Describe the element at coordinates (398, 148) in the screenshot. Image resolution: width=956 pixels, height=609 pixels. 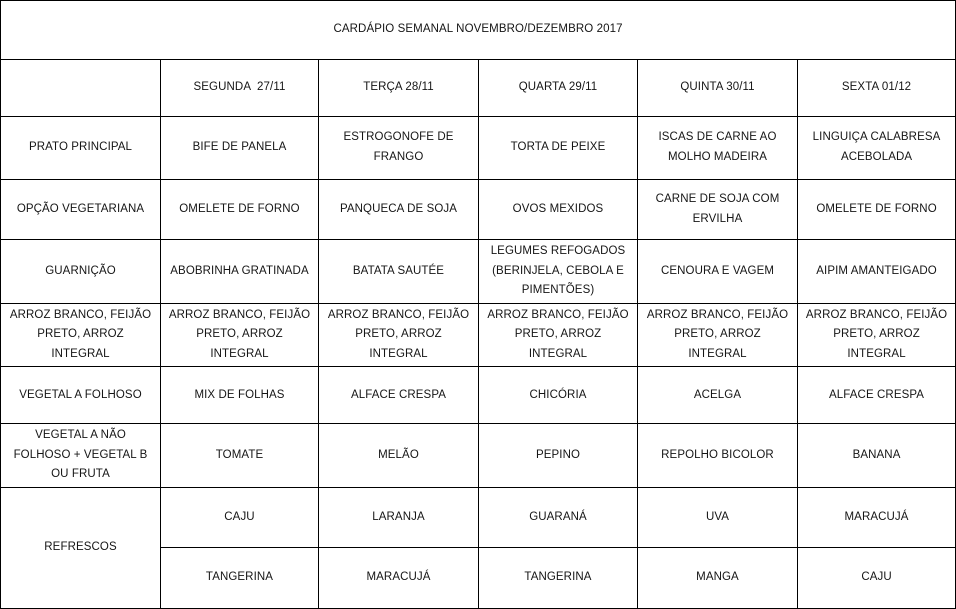
I see `menu-cell: ESTROGONOFE DE FRANGO` at that location.